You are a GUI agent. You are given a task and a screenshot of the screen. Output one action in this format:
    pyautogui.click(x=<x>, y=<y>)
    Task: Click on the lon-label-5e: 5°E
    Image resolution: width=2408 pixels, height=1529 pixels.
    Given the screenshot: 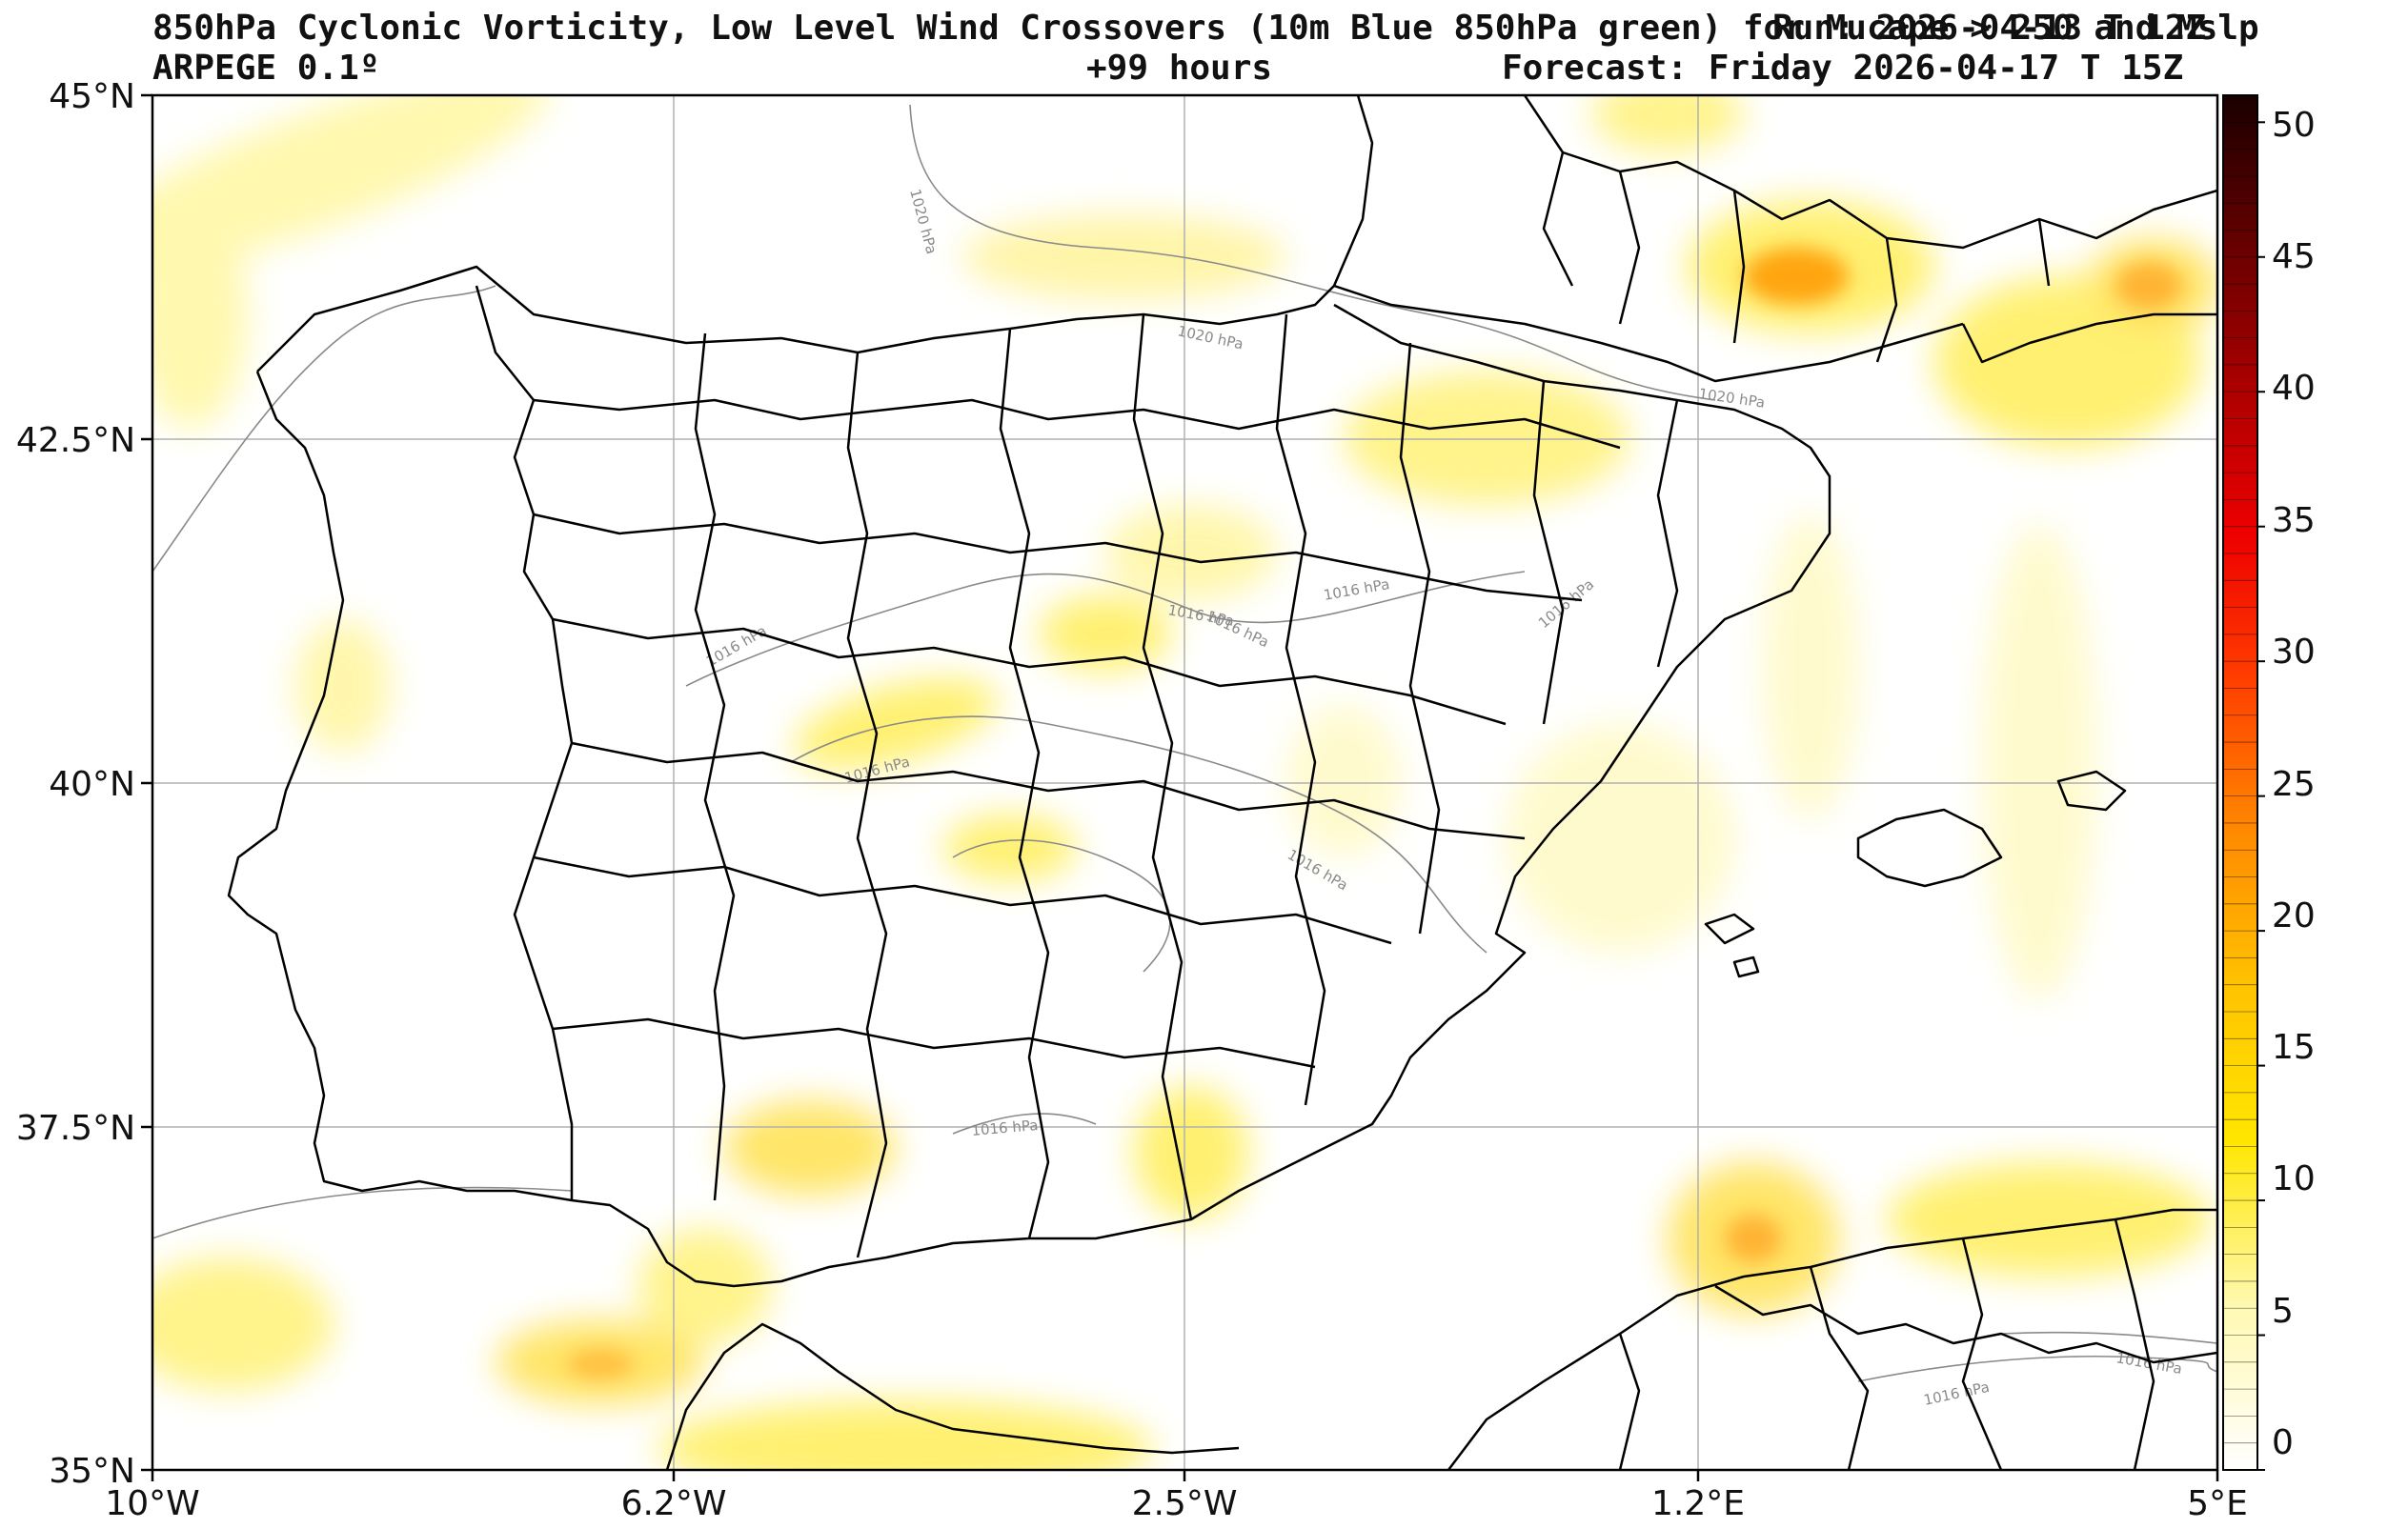 What is the action you would take?
    pyautogui.click(x=2217, y=1503)
    